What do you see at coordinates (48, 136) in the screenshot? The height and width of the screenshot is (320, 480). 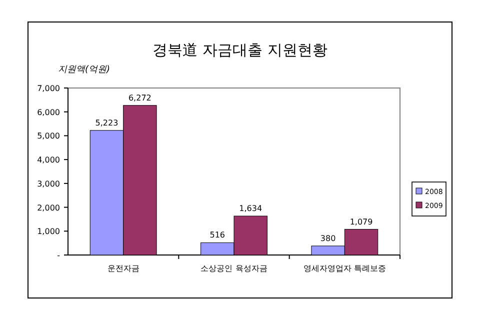 I see `y-tick-label: 5,000` at bounding box center [48, 136].